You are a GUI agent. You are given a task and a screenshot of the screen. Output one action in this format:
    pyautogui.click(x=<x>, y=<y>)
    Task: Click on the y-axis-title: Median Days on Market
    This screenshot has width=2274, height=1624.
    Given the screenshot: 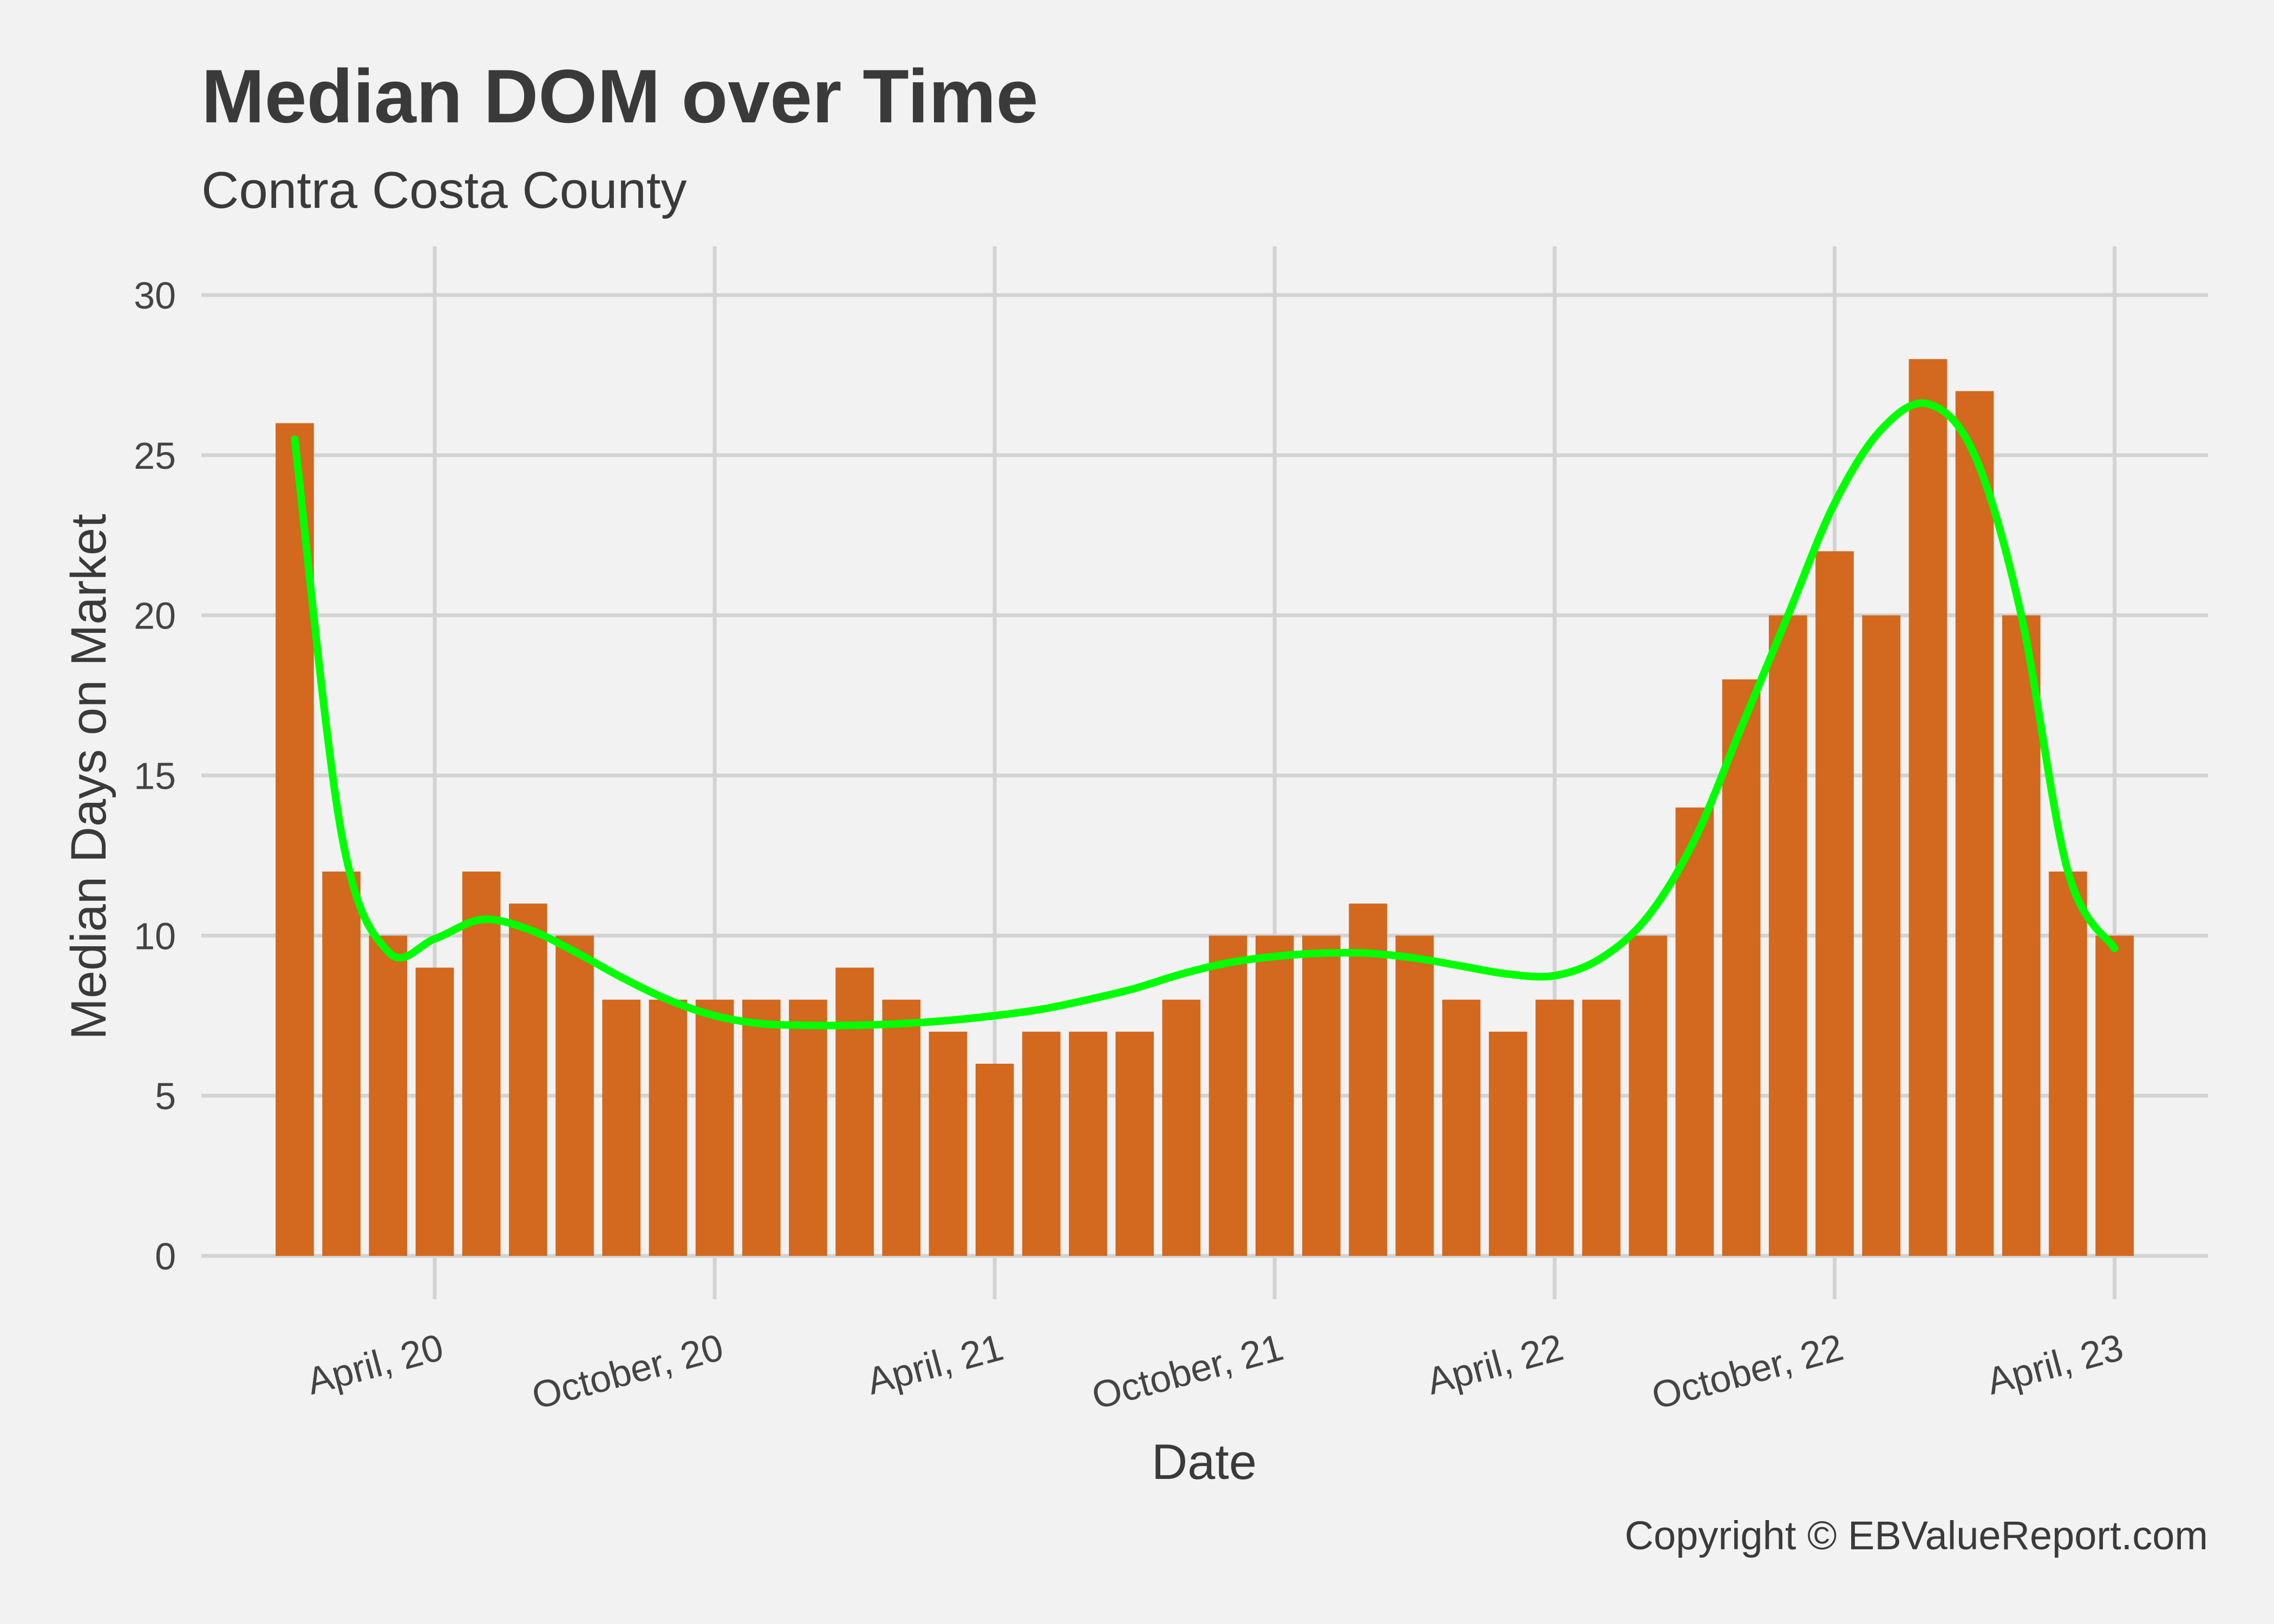 What is the action you would take?
    pyautogui.click(x=89, y=777)
    